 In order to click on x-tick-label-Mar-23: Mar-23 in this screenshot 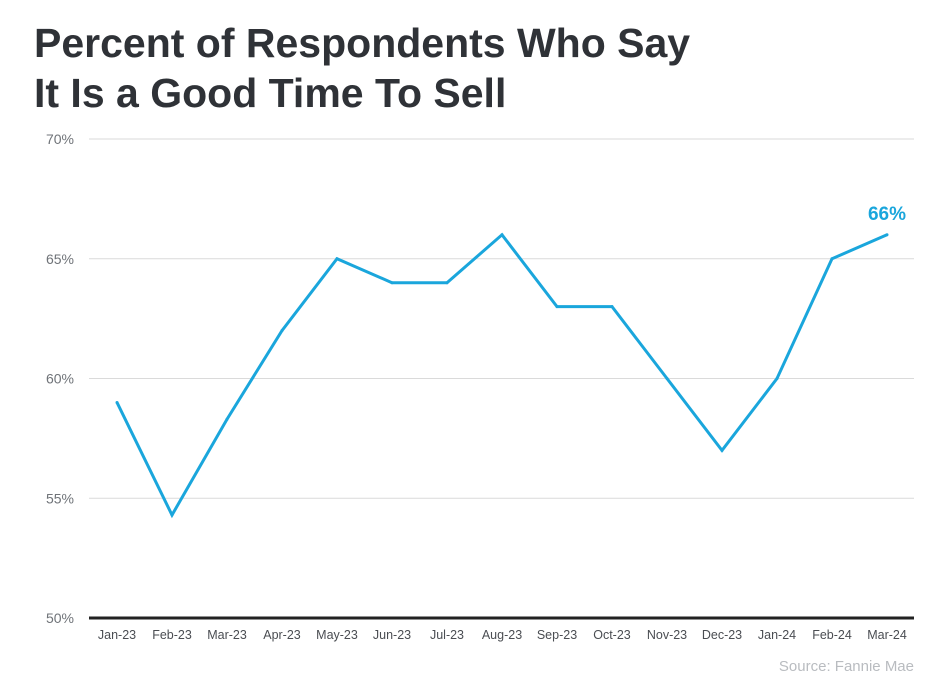, I will do `click(227, 635)`.